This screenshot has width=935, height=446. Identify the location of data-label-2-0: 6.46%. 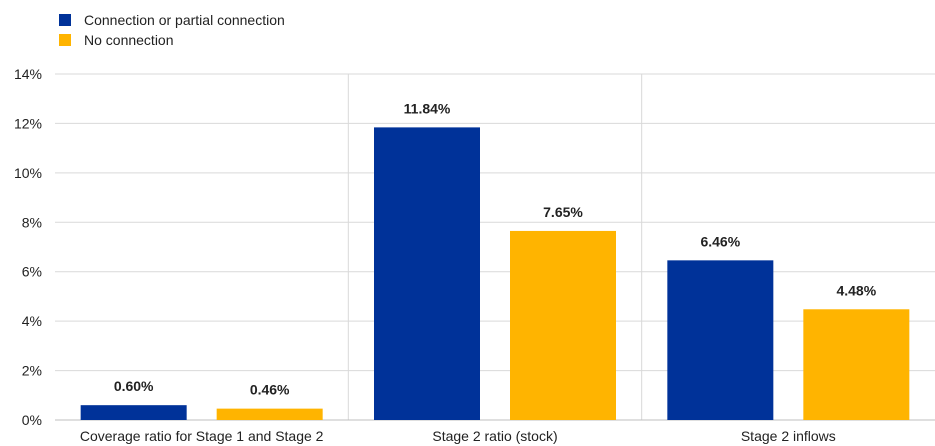
(720, 241).